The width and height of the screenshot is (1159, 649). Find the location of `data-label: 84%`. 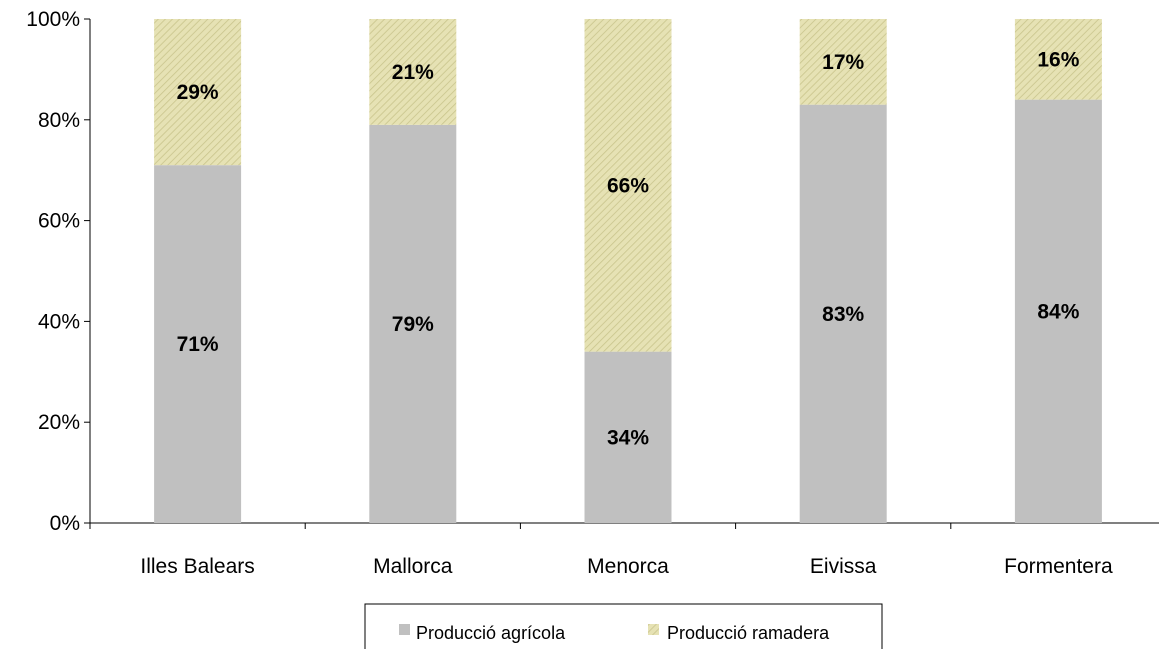

data-label: 84% is located at coordinates (1058, 311).